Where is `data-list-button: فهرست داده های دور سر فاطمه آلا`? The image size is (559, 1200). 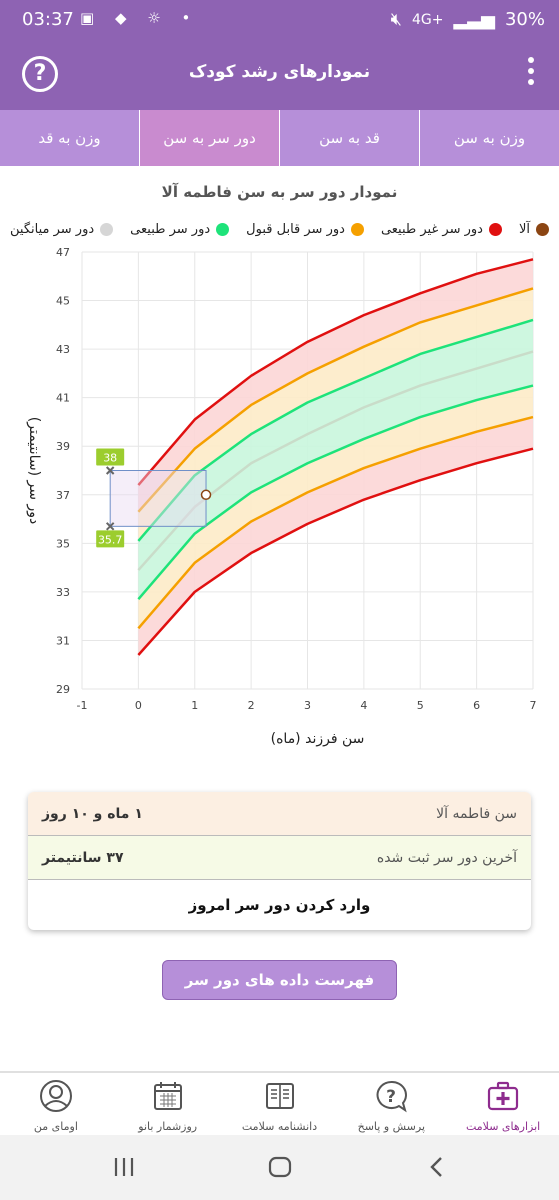 data-list-button: فهرست داده های دور سر فاطمه آلا is located at coordinates (279, 993).